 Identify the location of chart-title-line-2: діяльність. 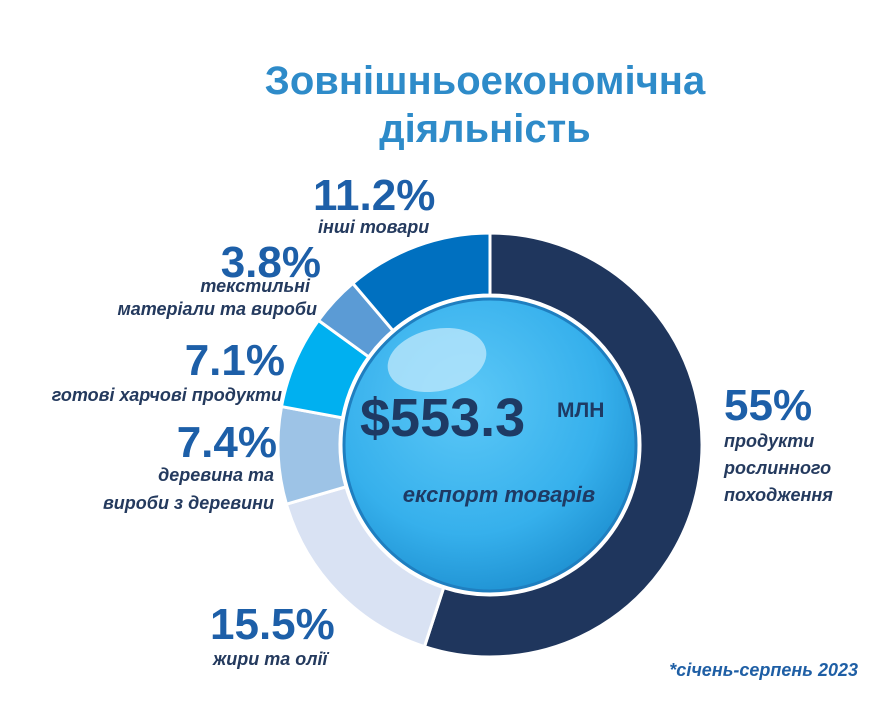
(485, 129).